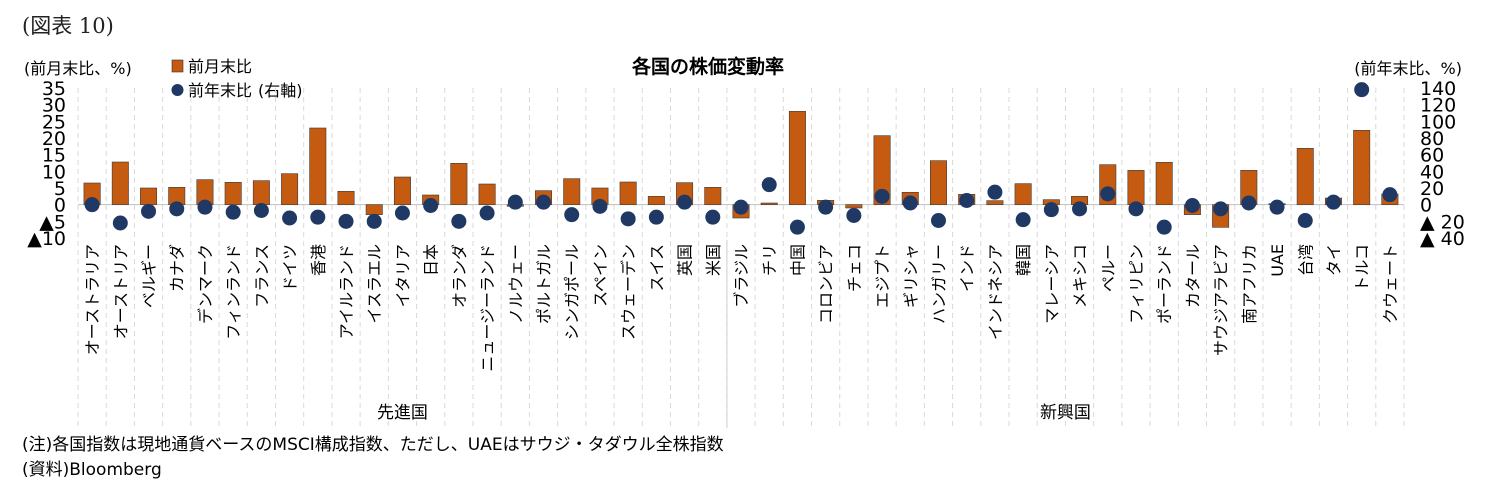 The image size is (1486, 496). What do you see at coordinates (826, 284) in the screenshot?
I see `category-label: コロンビア` at bounding box center [826, 284].